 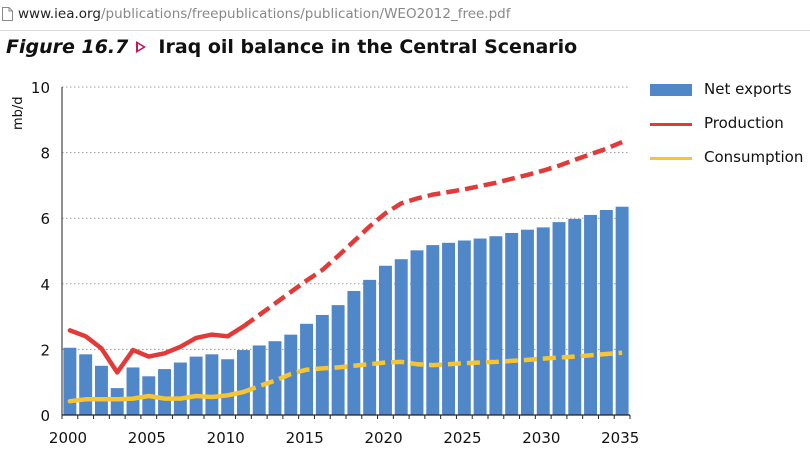 What do you see at coordinates (70, 381) in the screenshot?
I see `bar-net-exports-2000` at bounding box center [70, 381].